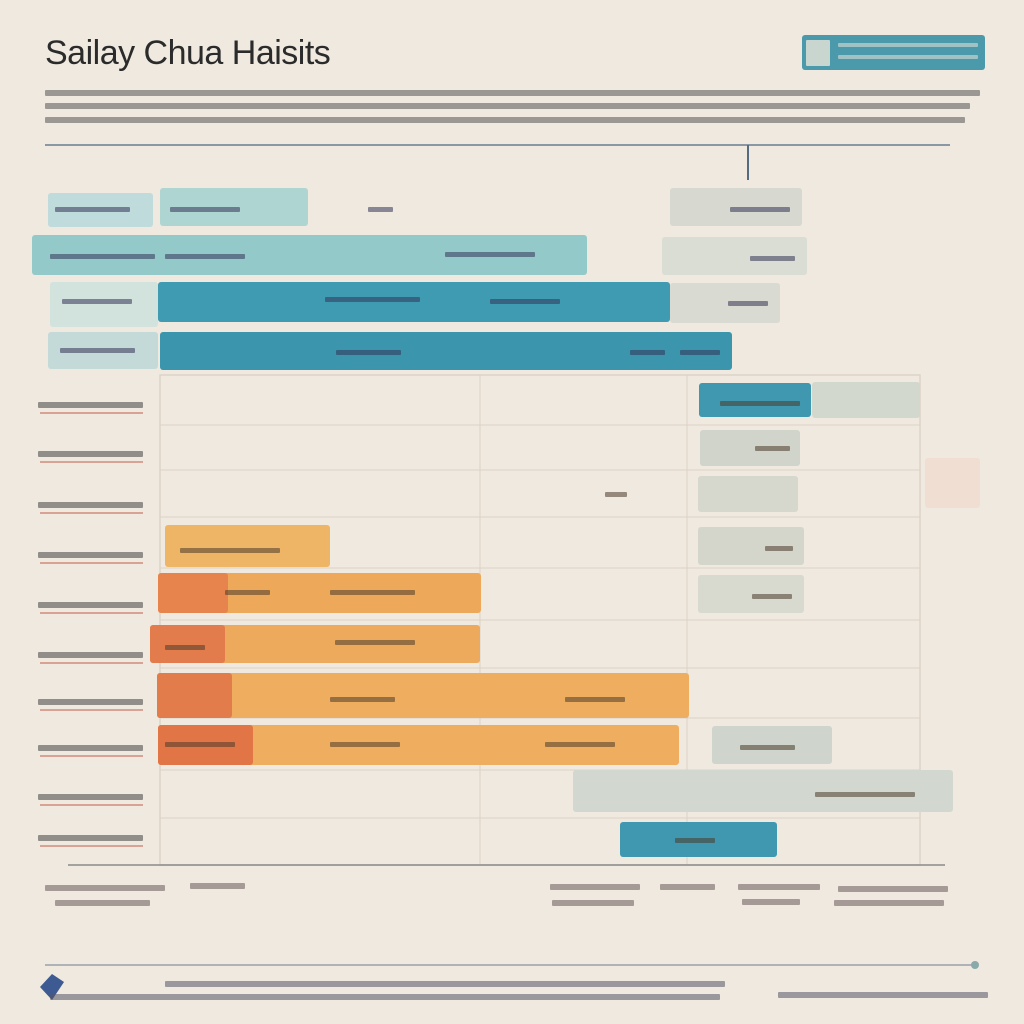  What do you see at coordinates (975, 965) in the screenshot?
I see `footer-dot` at bounding box center [975, 965].